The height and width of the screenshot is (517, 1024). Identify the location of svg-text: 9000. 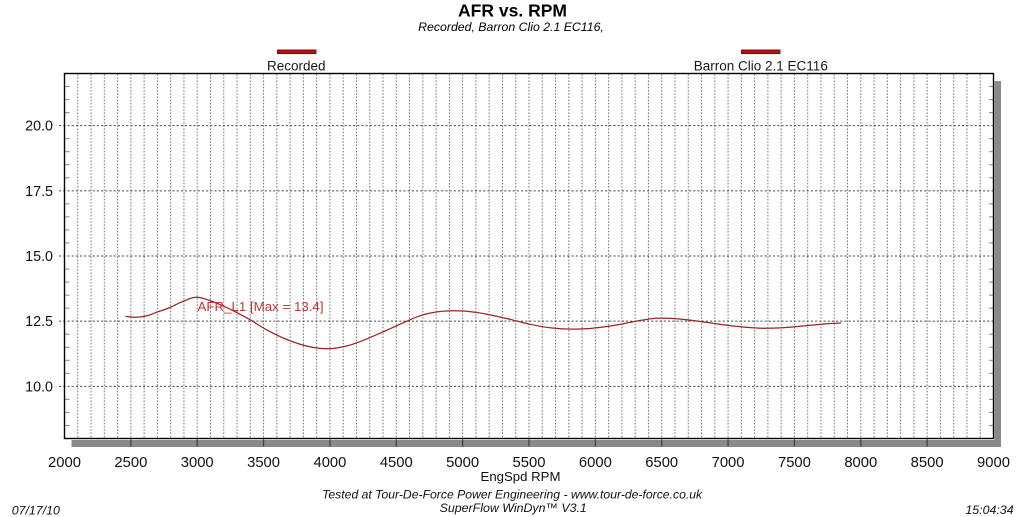
(993, 463).